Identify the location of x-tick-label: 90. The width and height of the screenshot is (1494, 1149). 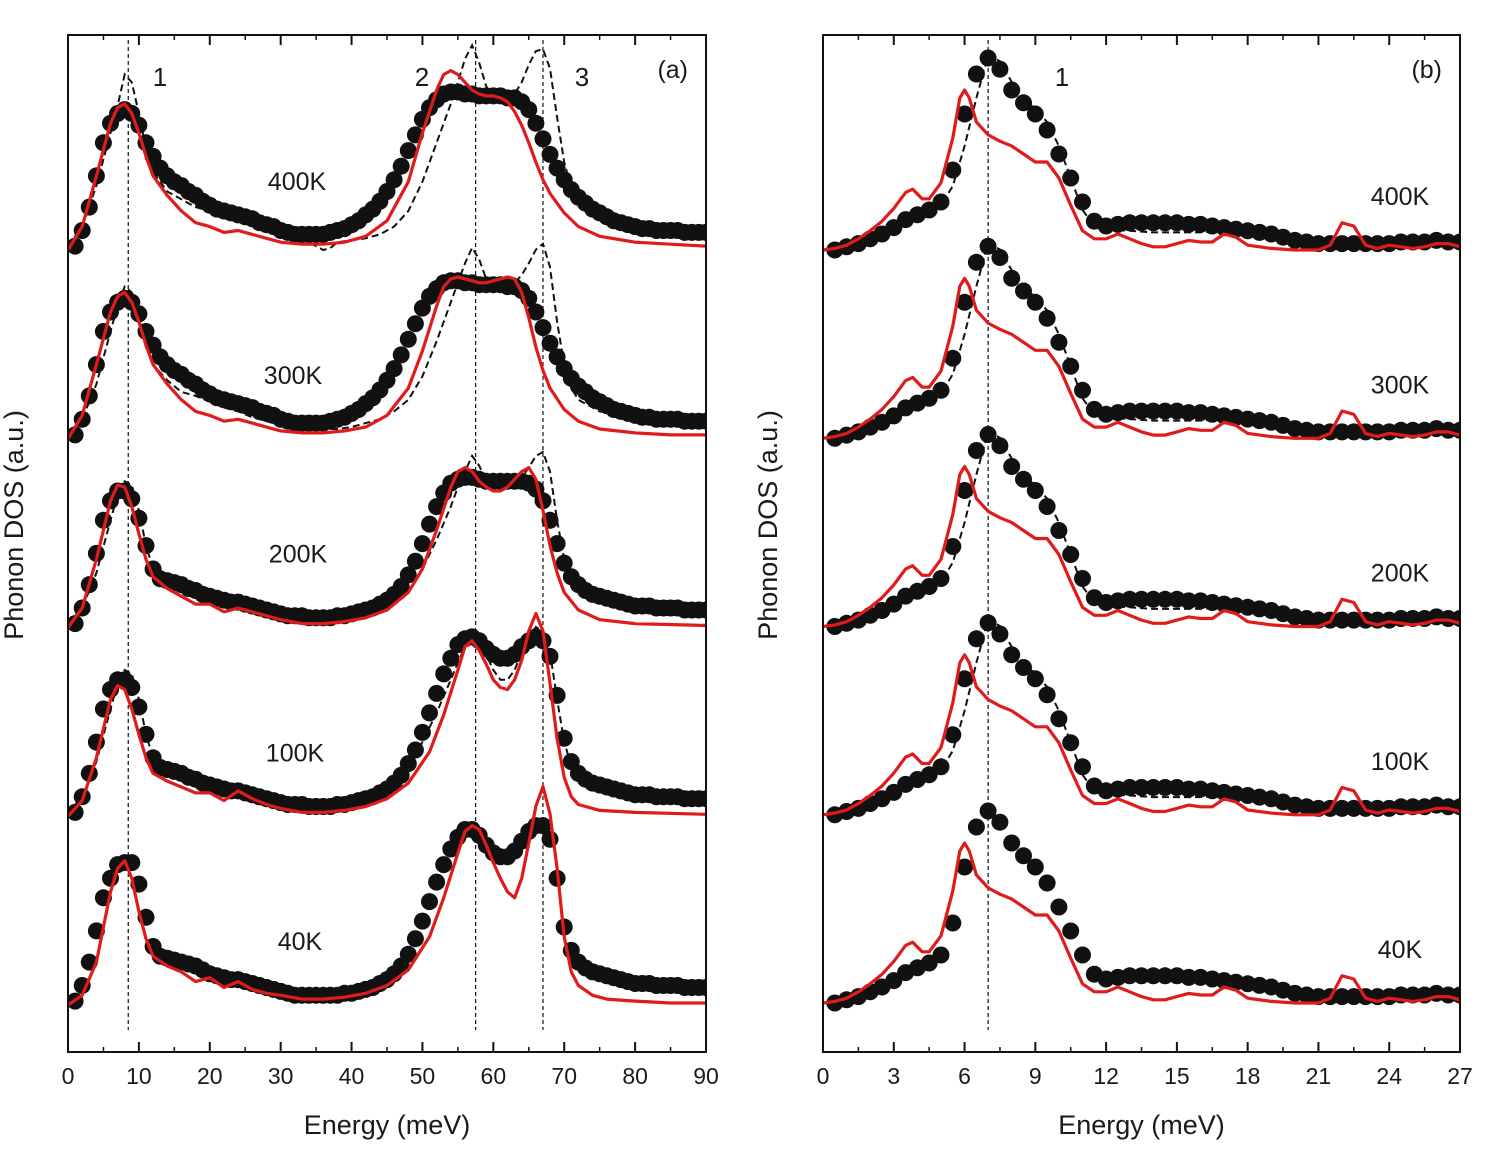
(706, 1076).